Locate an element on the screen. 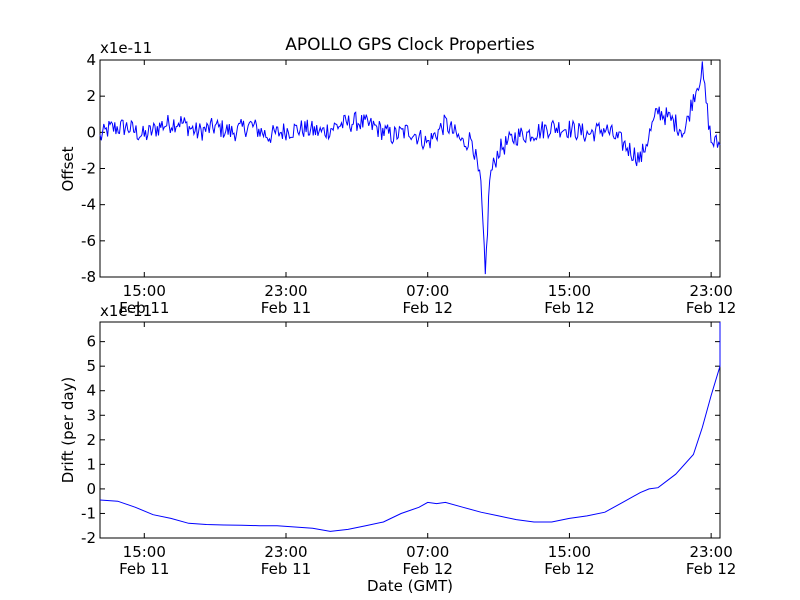 The width and height of the screenshot is (800, 600). drift-ylabel: Drift (per day) is located at coordinates (68, 430).